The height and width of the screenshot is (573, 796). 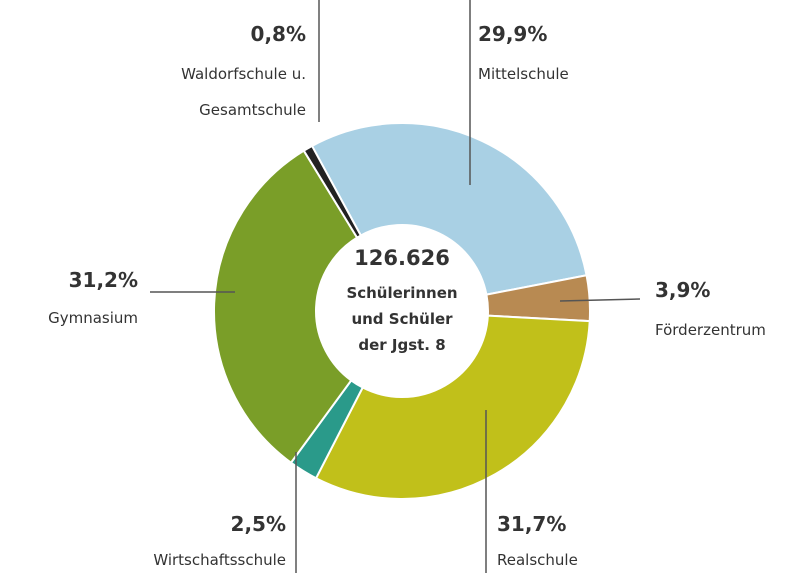 I want to click on value-label: 0,8%, so click(x=278, y=34).